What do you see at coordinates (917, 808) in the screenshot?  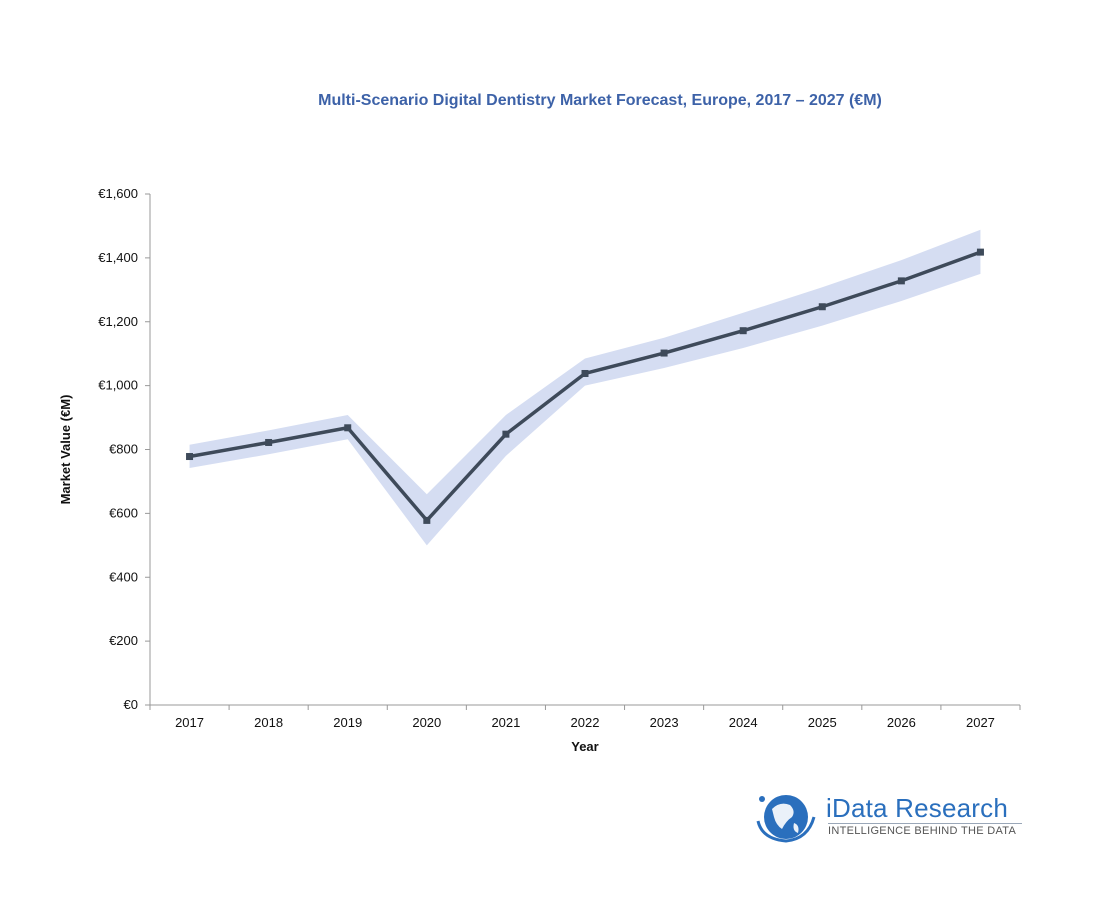 I see `logo-name: iData Research` at bounding box center [917, 808].